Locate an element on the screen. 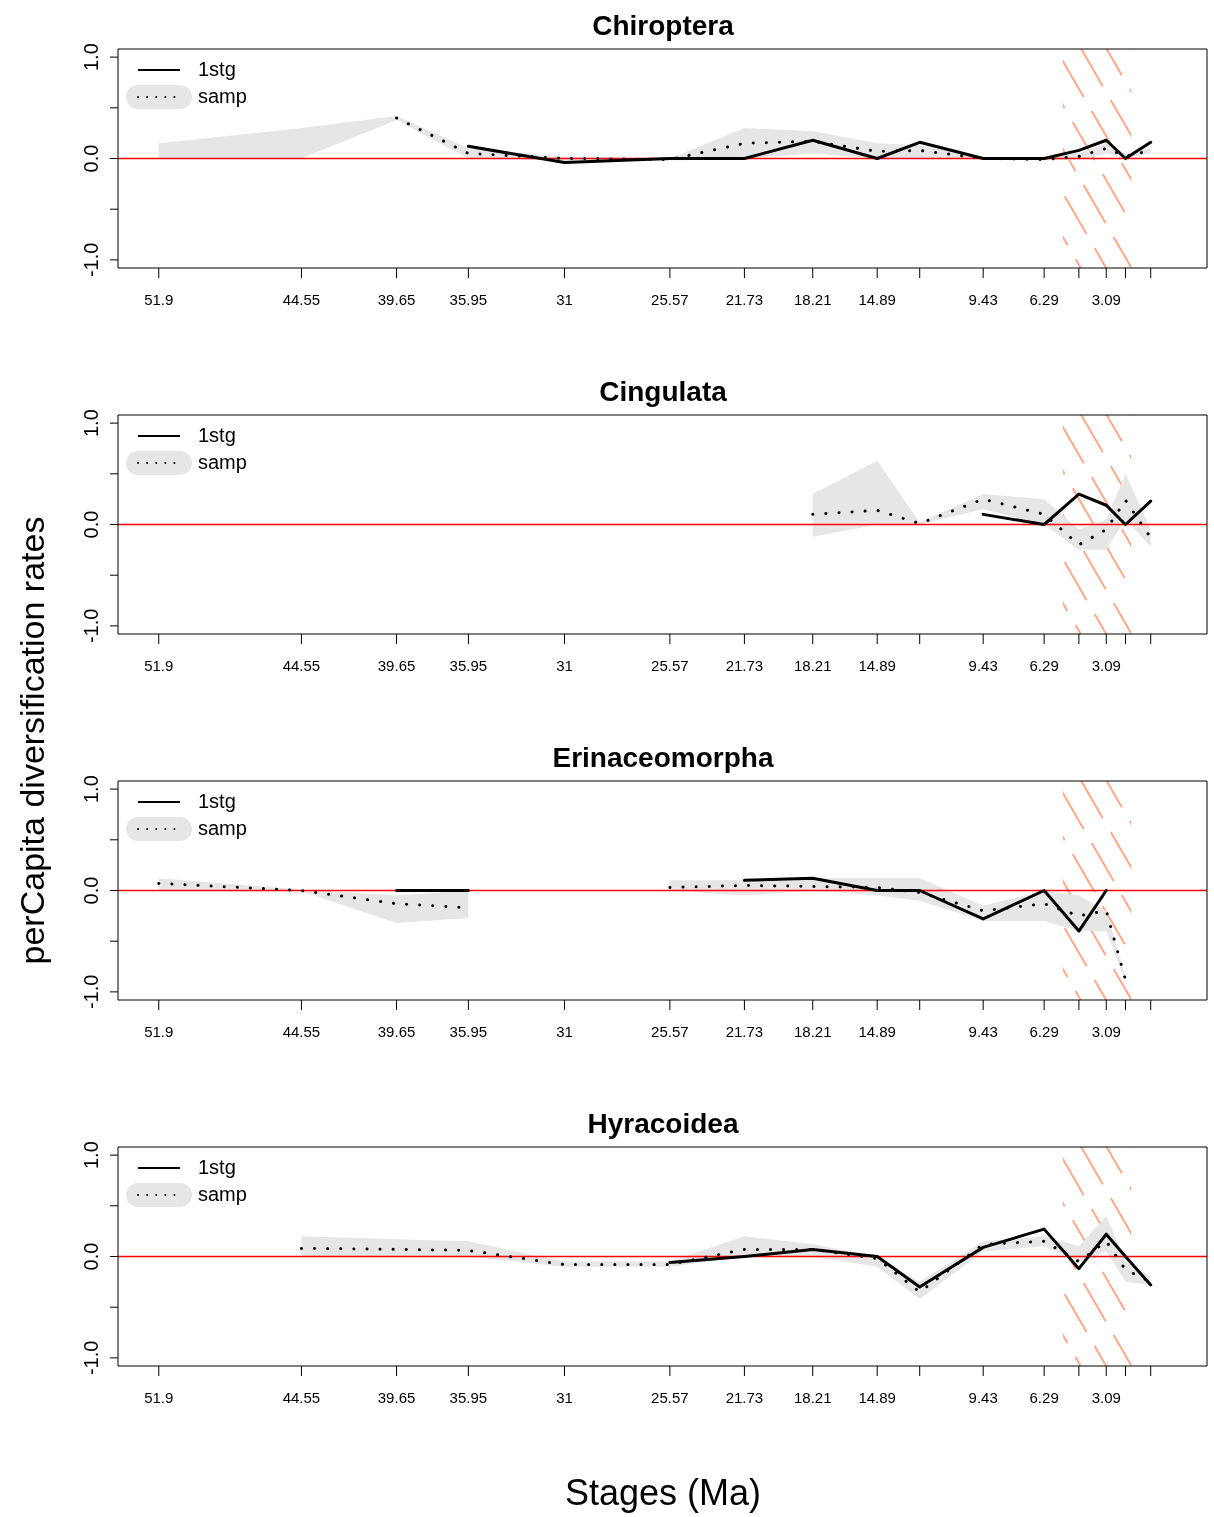 The width and height of the screenshot is (1214, 1517). chart-title: Chiroptera is located at coordinates (663, 26).